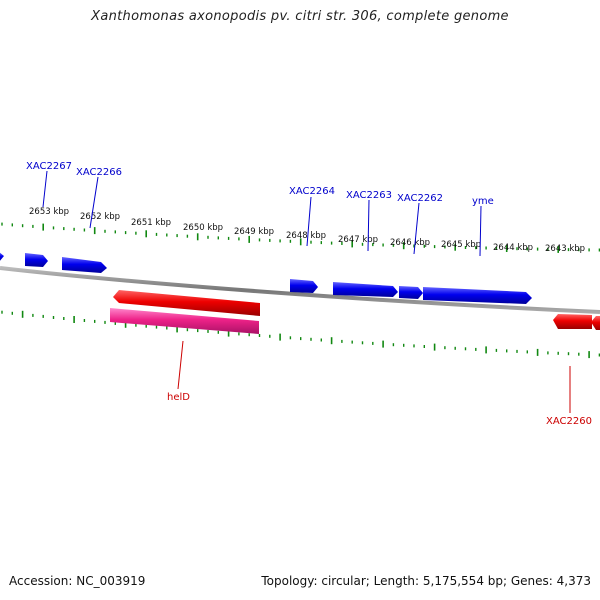 This screenshot has width=600, height=600. What do you see at coordinates (483, 201) in the screenshot?
I see `gene-label: yme` at bounding box center [483, 201].